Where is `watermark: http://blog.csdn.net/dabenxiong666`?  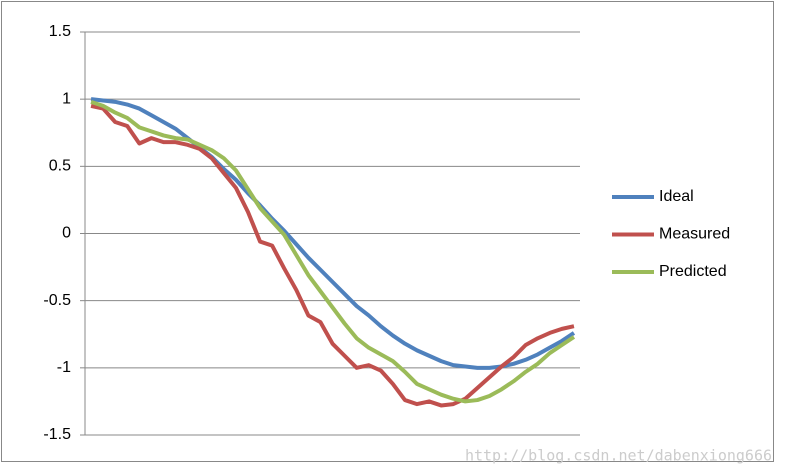
watermark: http://blog.csdn.net/dabenxiong666 is located at coordinates (618, 456).